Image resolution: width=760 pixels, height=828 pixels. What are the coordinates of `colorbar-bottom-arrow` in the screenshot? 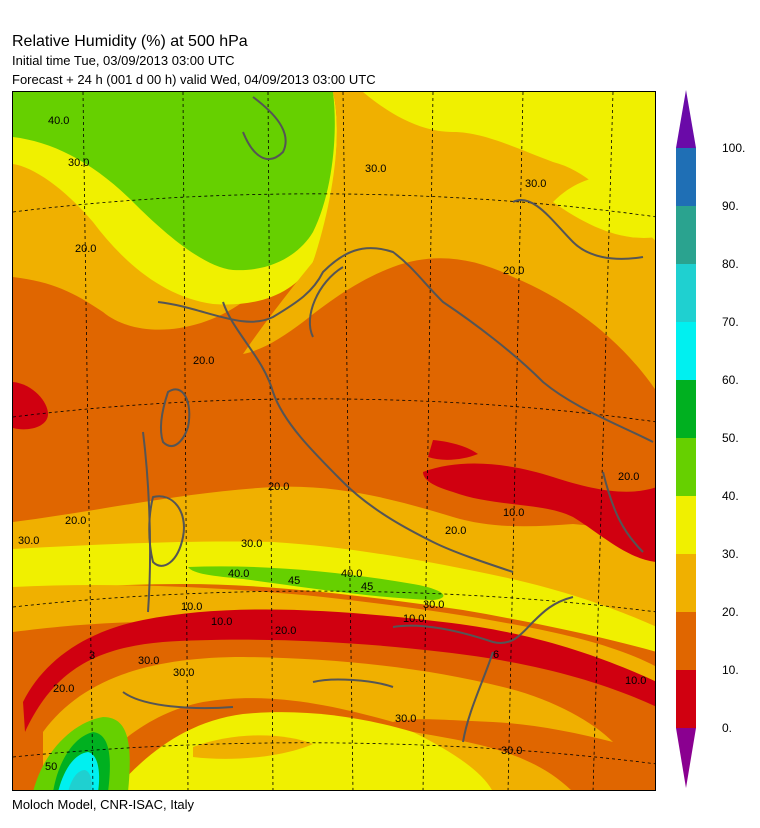 It's located at (686, 758).